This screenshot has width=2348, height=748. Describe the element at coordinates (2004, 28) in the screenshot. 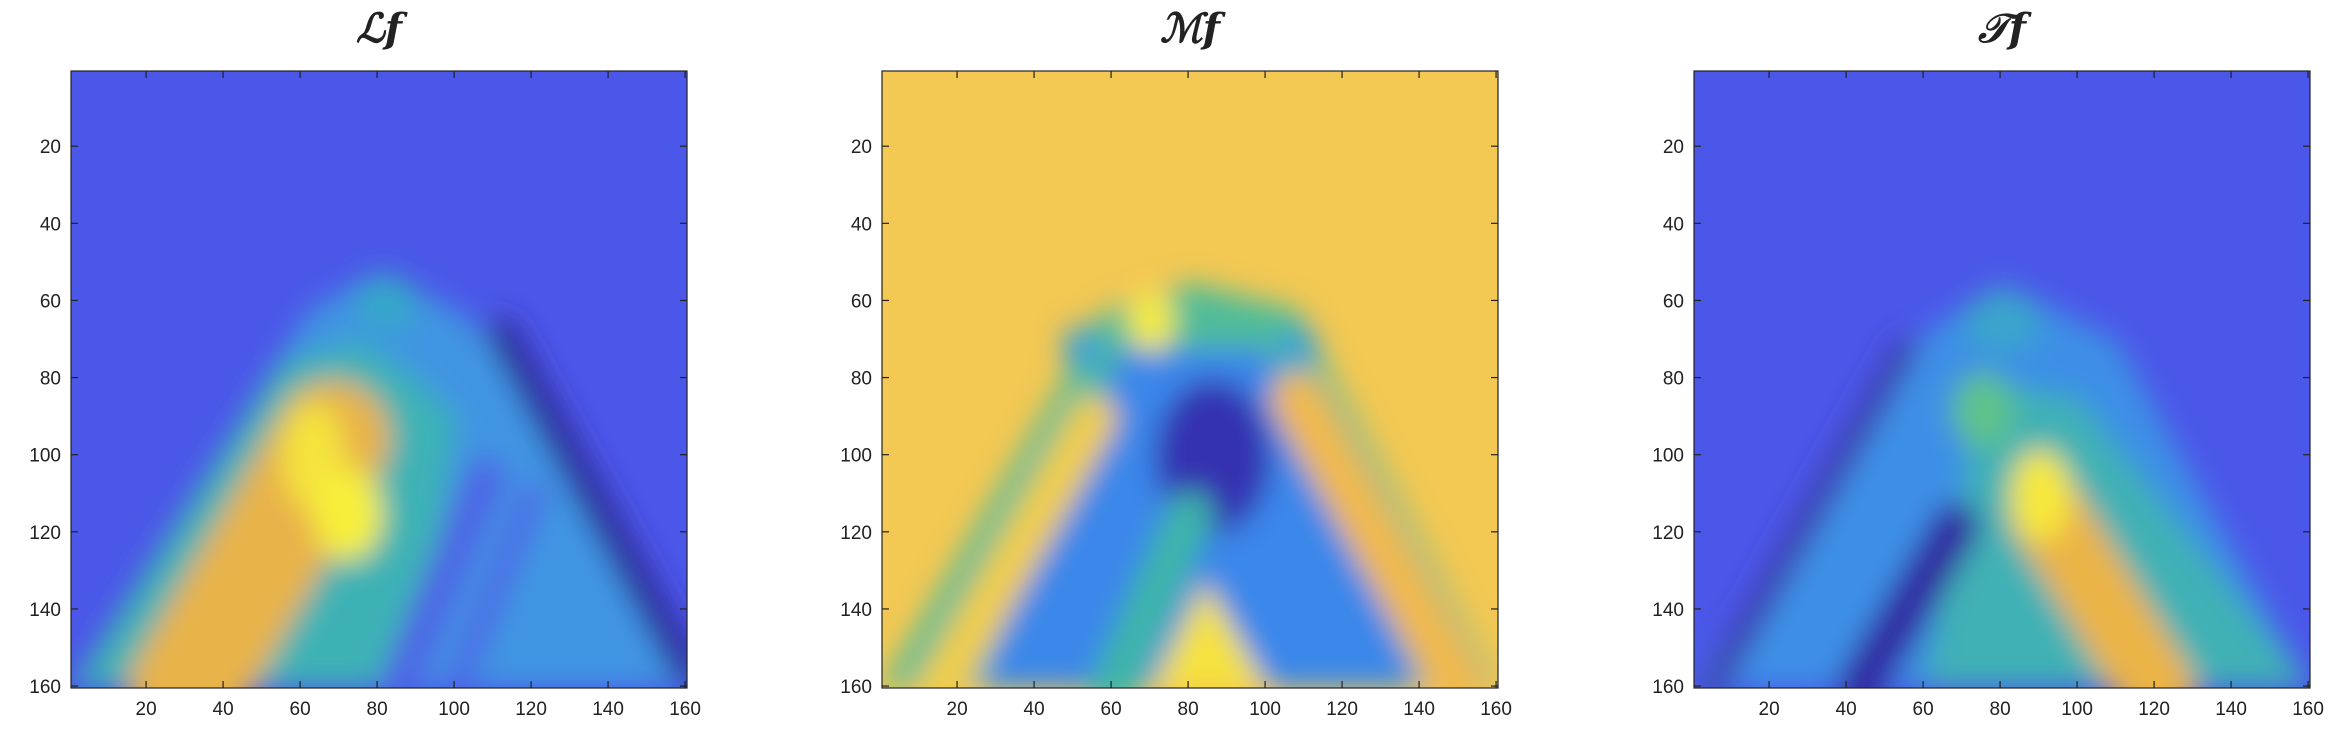

I see `chart-title: 𝒯f` at that location.